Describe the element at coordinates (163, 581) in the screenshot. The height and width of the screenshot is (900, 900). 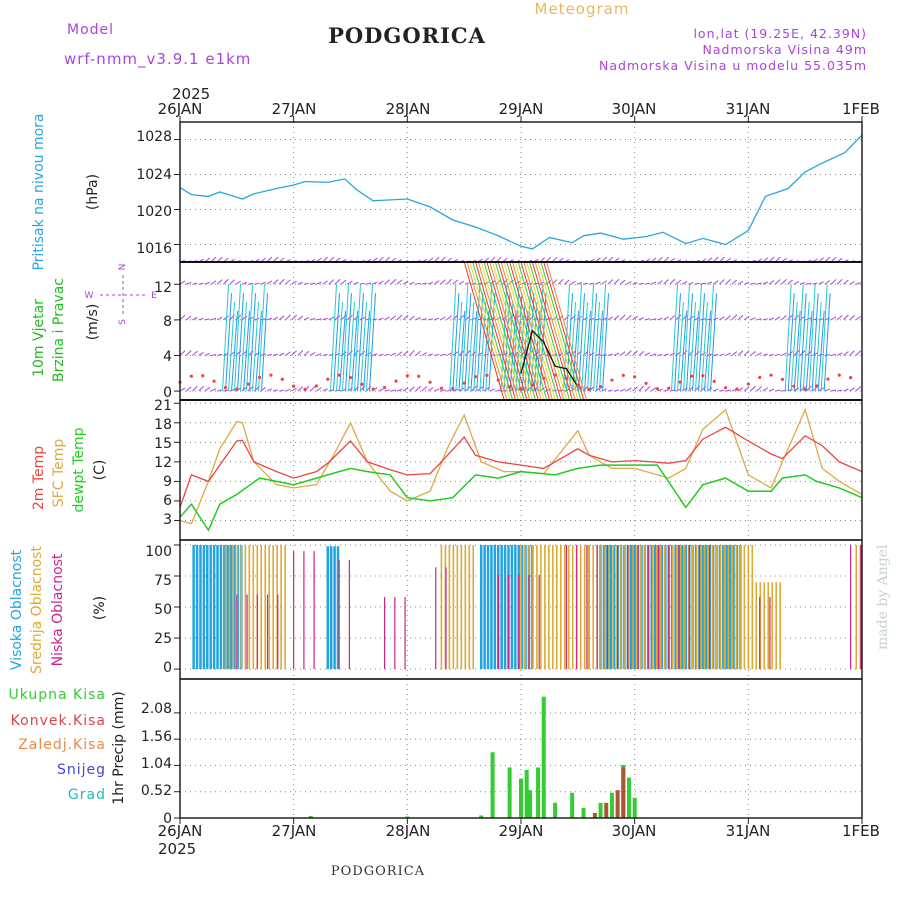
I see `cloud-tick: 75` at that location.